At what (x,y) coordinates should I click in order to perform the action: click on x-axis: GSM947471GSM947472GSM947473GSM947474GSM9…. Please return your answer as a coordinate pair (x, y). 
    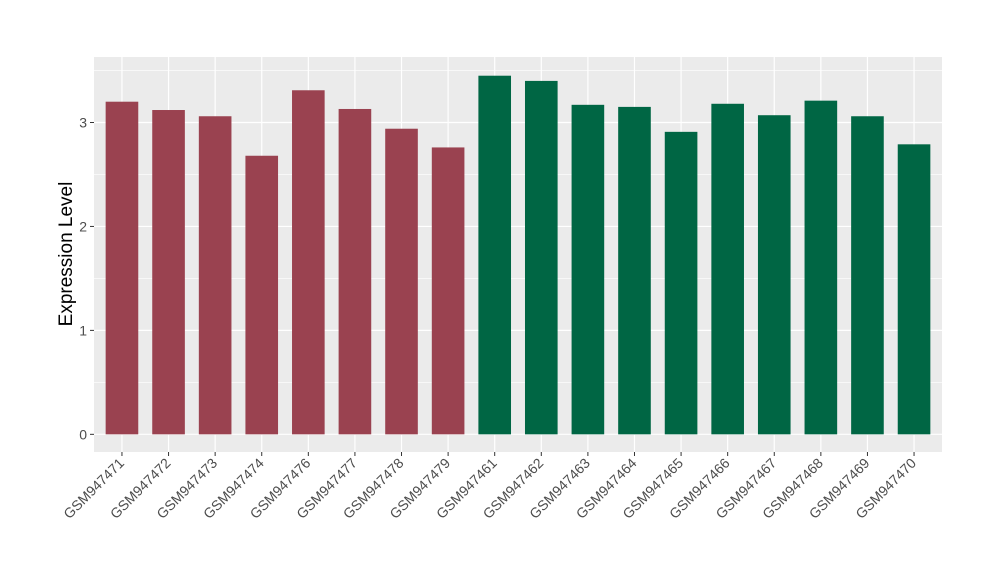
    Looking at the image, I should click on (489, 487).